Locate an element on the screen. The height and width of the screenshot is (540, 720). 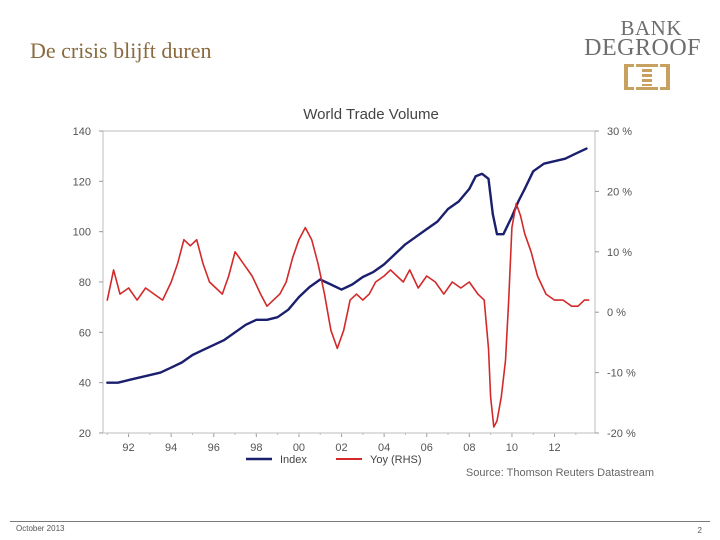
logo-text-bank: BANK is located at coordinates (651, 28).